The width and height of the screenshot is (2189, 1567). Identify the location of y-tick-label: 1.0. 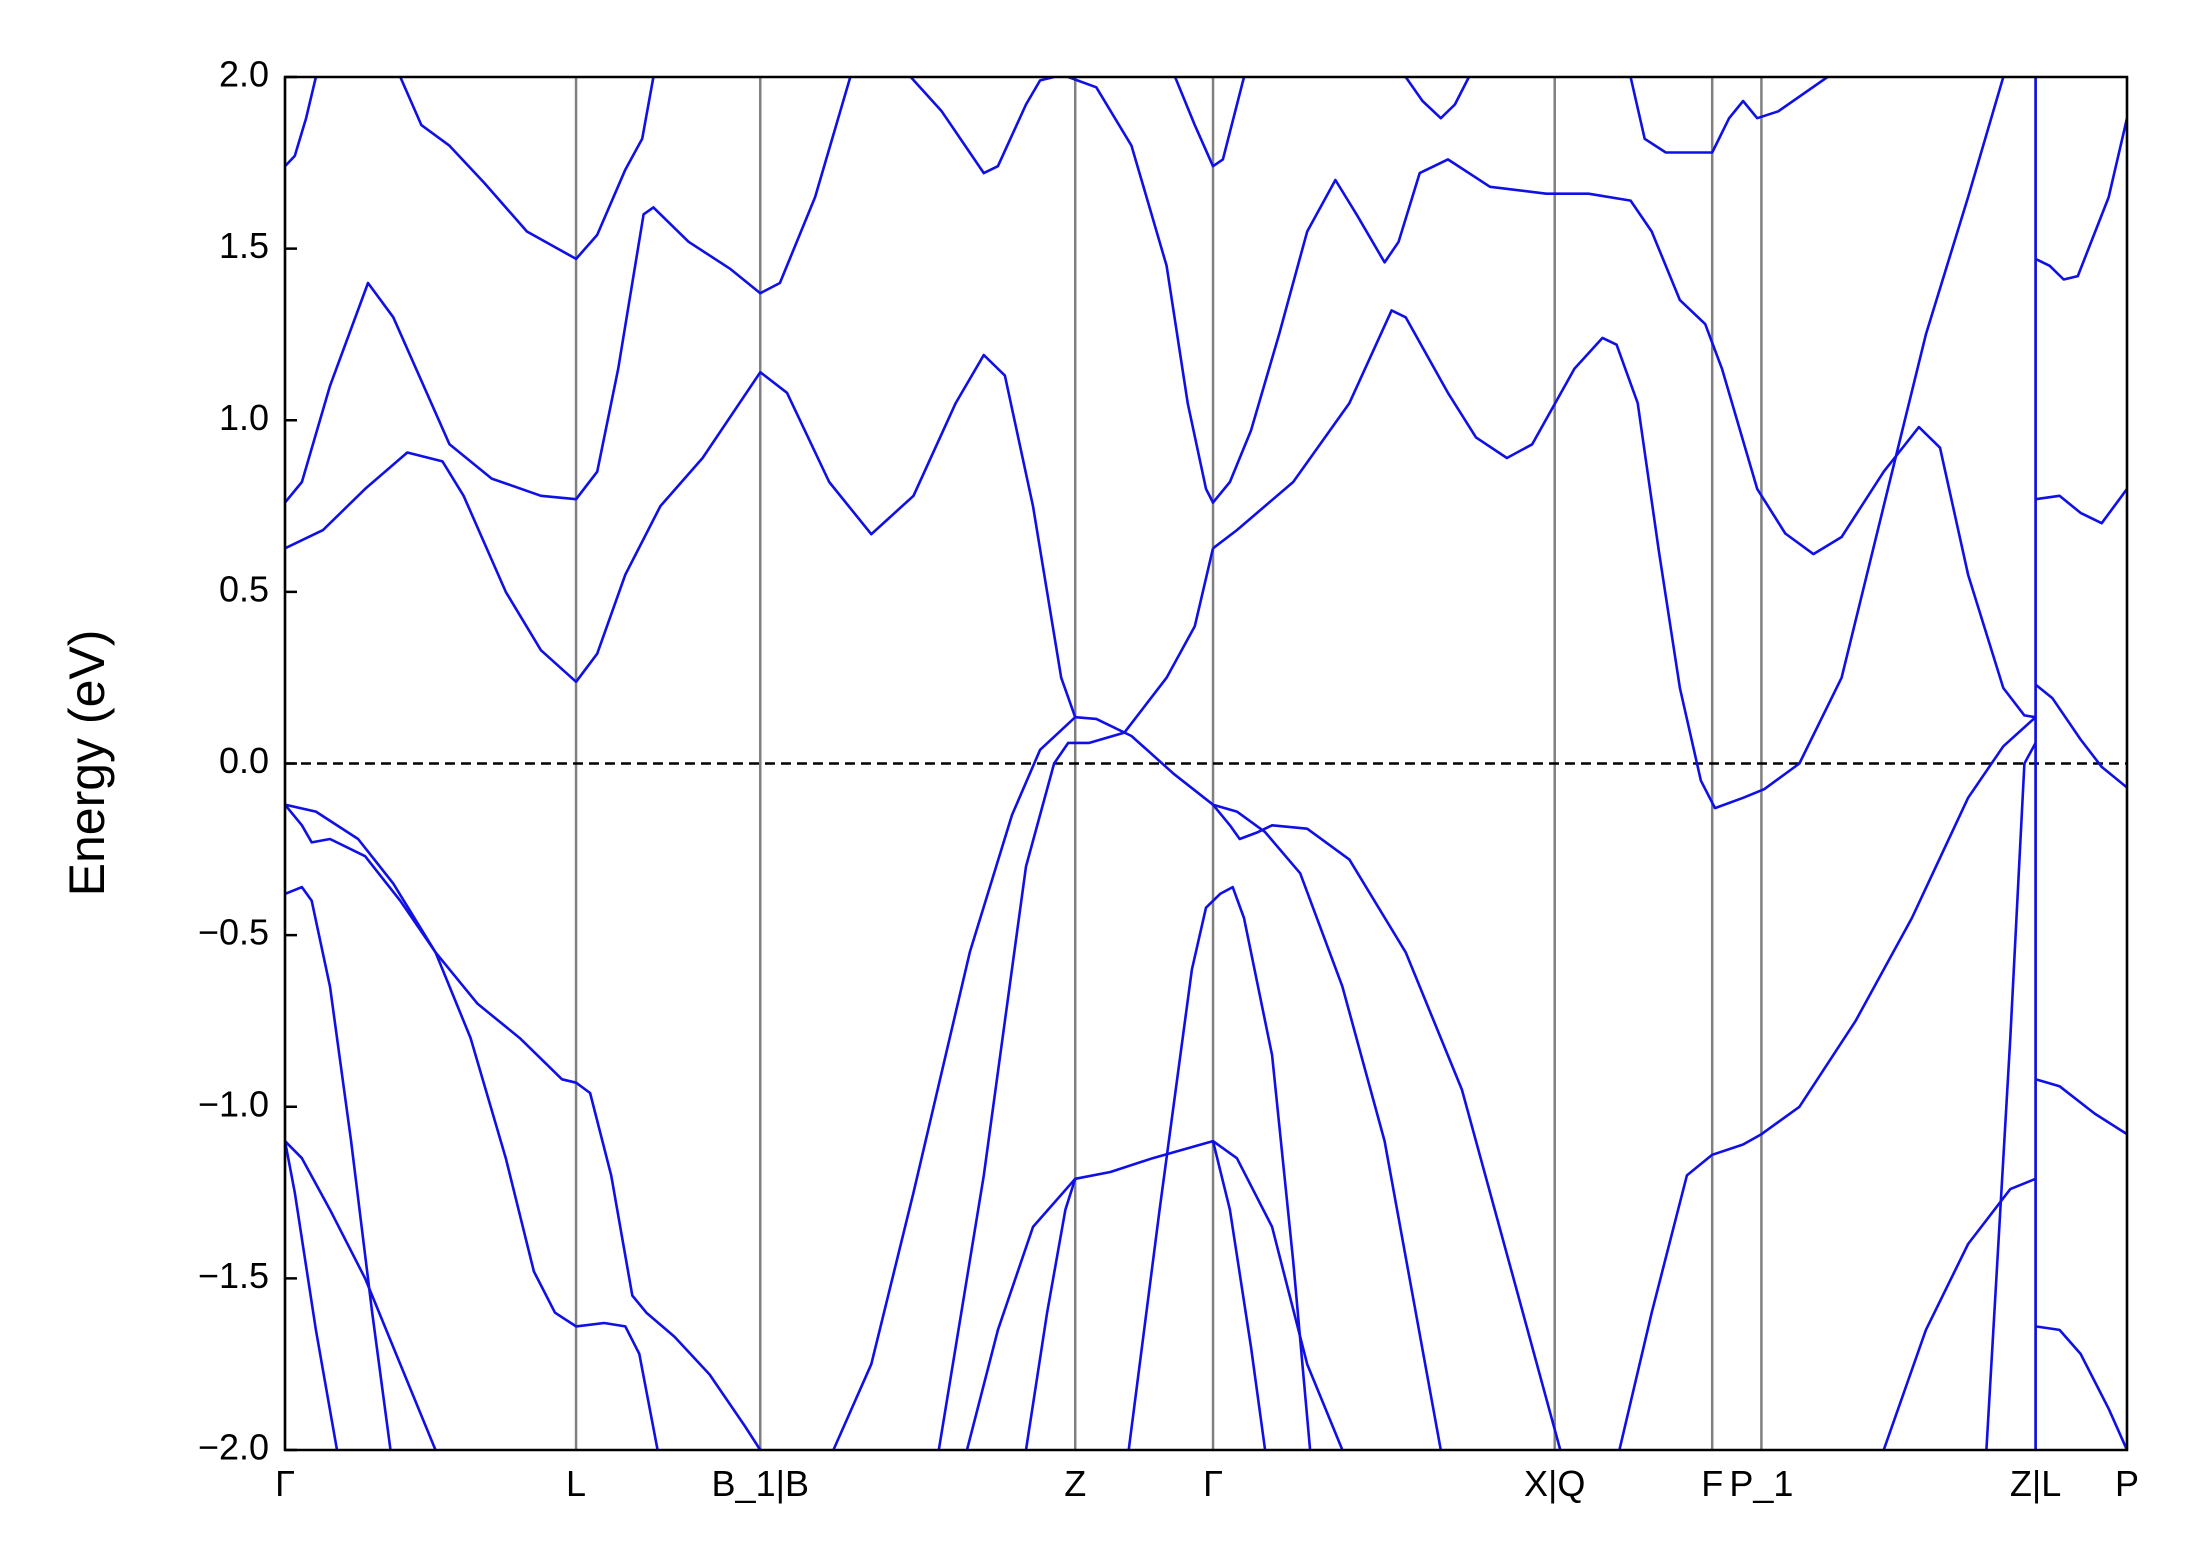
(244, 417).